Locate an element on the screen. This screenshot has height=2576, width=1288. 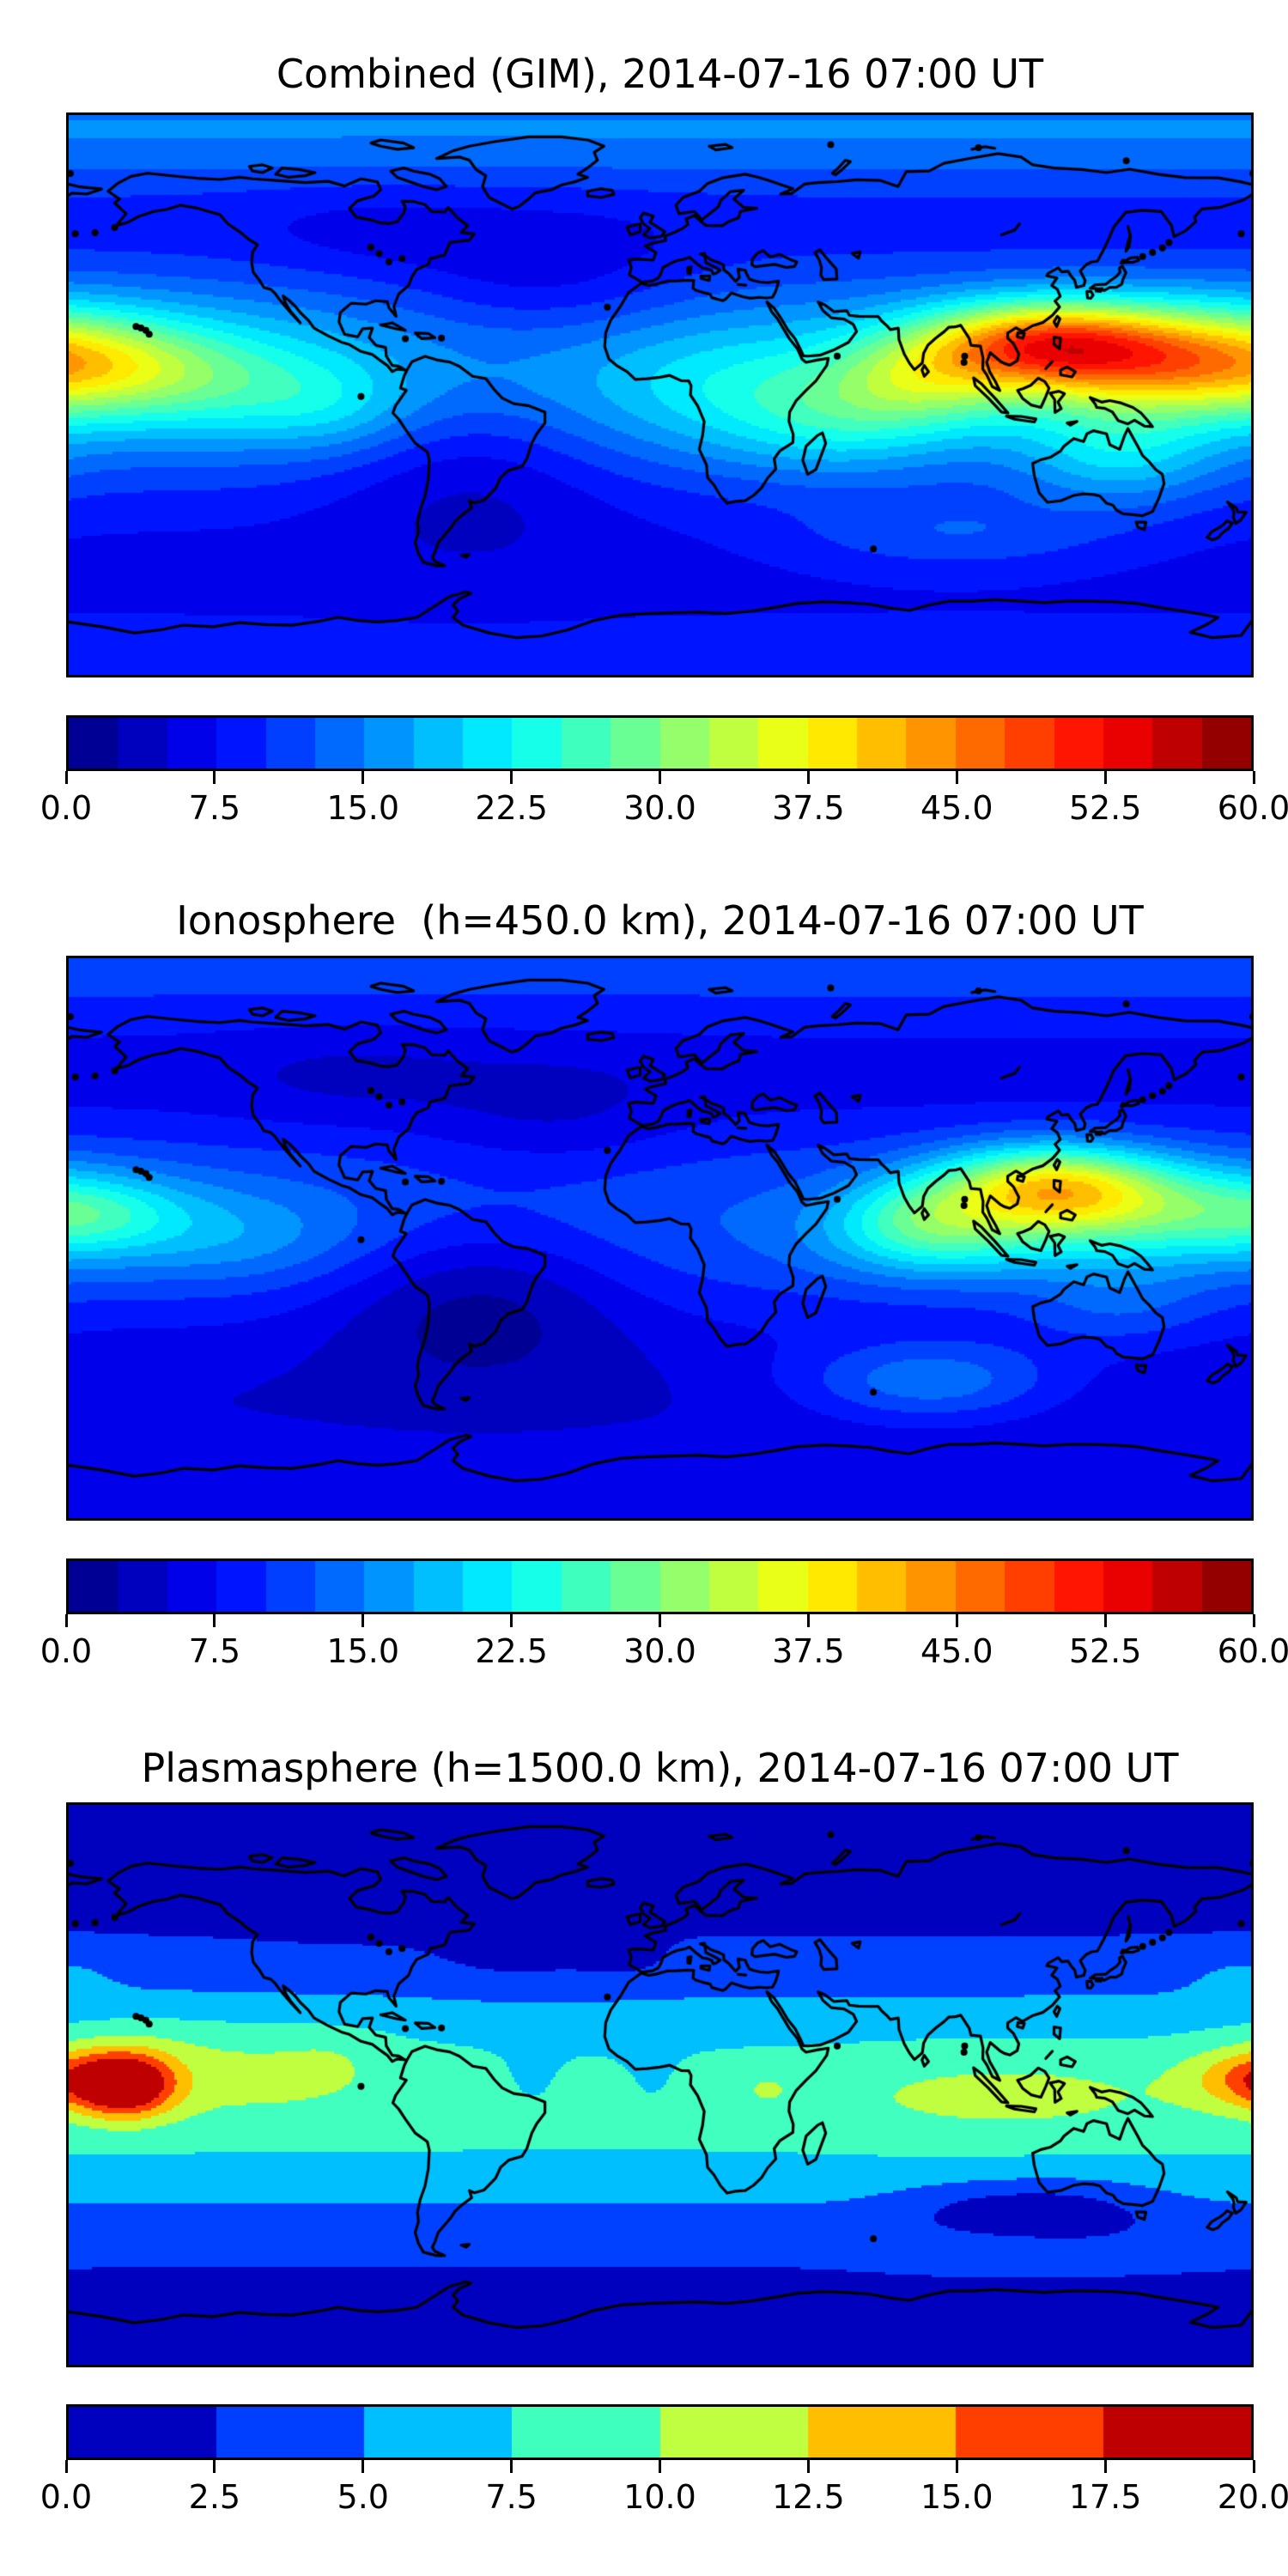
colorbar-combined is located at coordinates (660, 743).